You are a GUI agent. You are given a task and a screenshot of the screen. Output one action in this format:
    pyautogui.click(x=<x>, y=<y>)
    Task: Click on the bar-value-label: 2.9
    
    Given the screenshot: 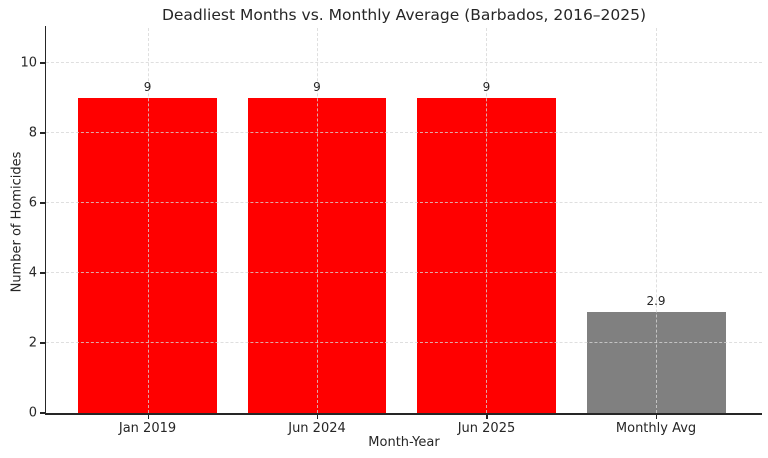 What is the action you would take?
    pyautogui.click(x=656, y=300)
    